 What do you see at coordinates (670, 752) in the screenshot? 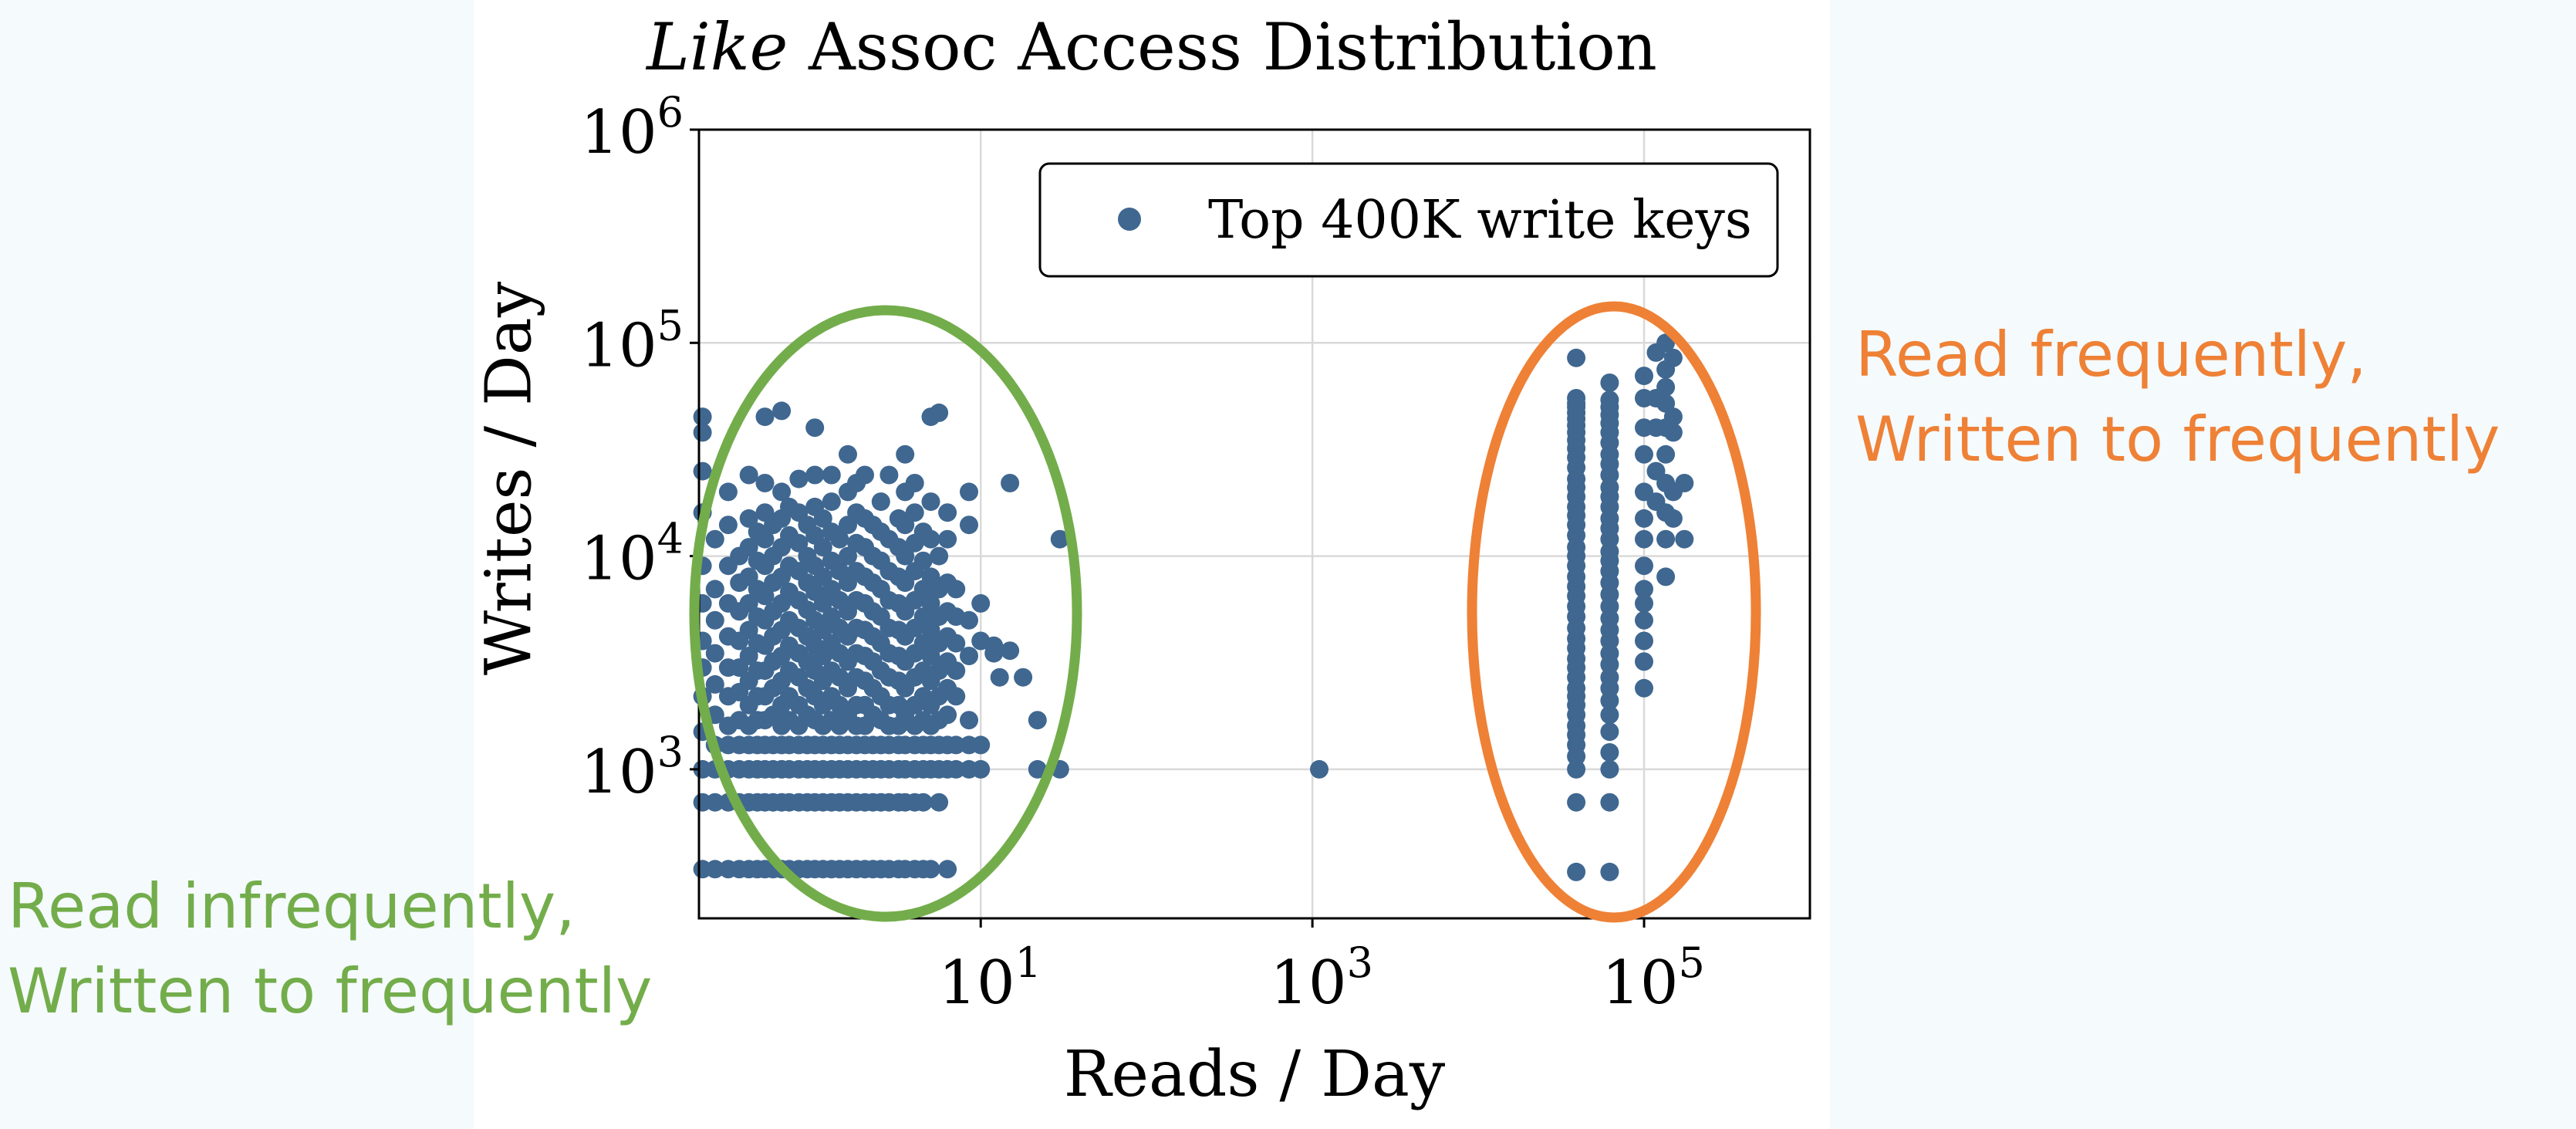
I see `y-tick-label-0-exponent: 3` at bounding box center [670, 752].